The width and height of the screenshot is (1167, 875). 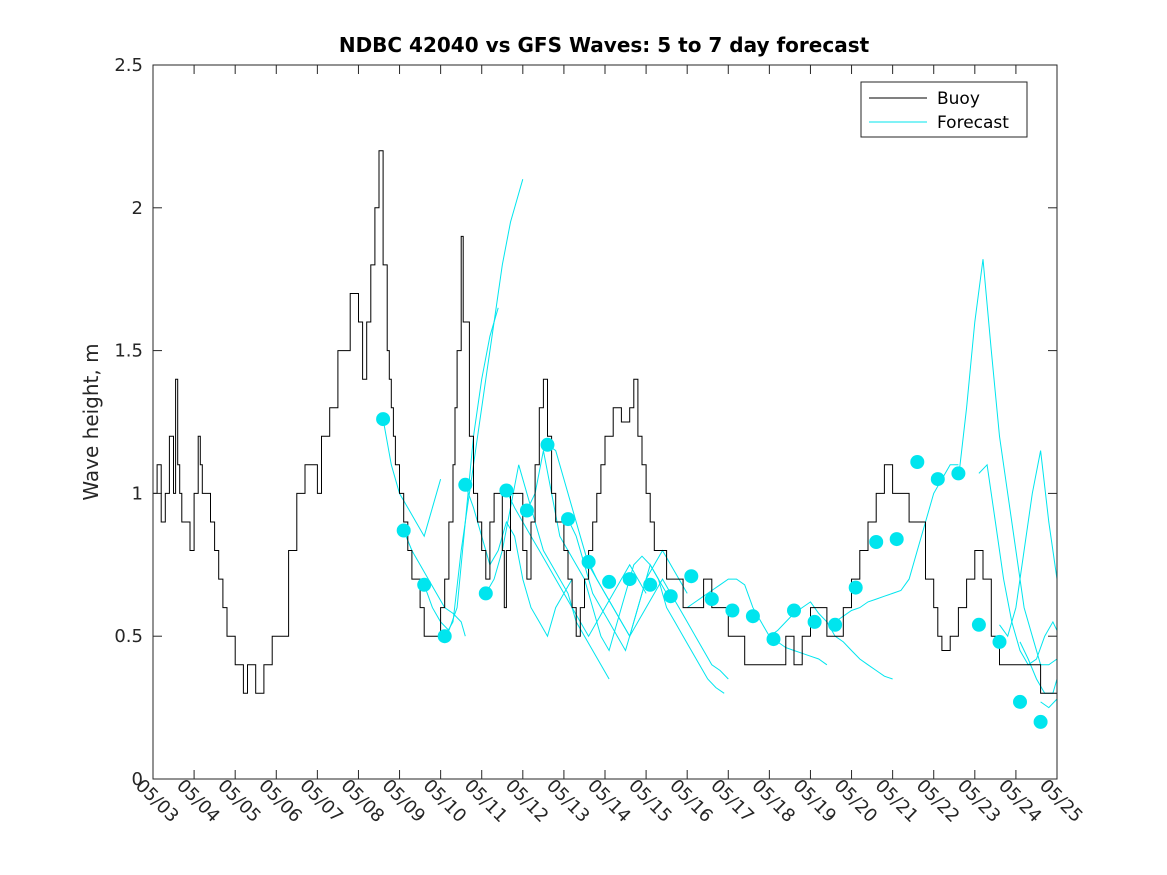 I want to click on x-tick-label: 05/14, so click(x=609, y=801).